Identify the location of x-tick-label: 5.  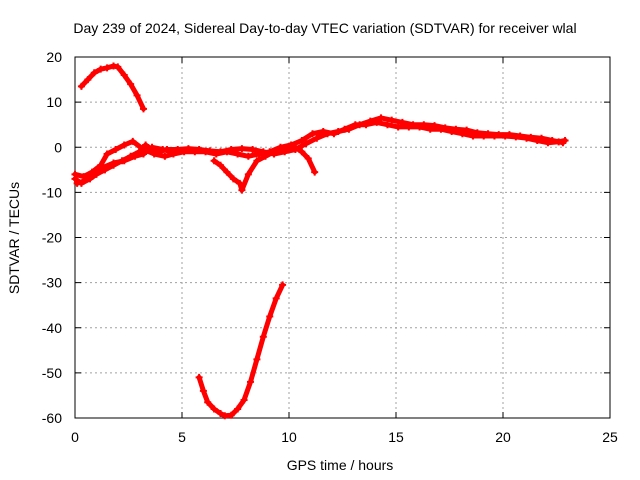
(182, 437).